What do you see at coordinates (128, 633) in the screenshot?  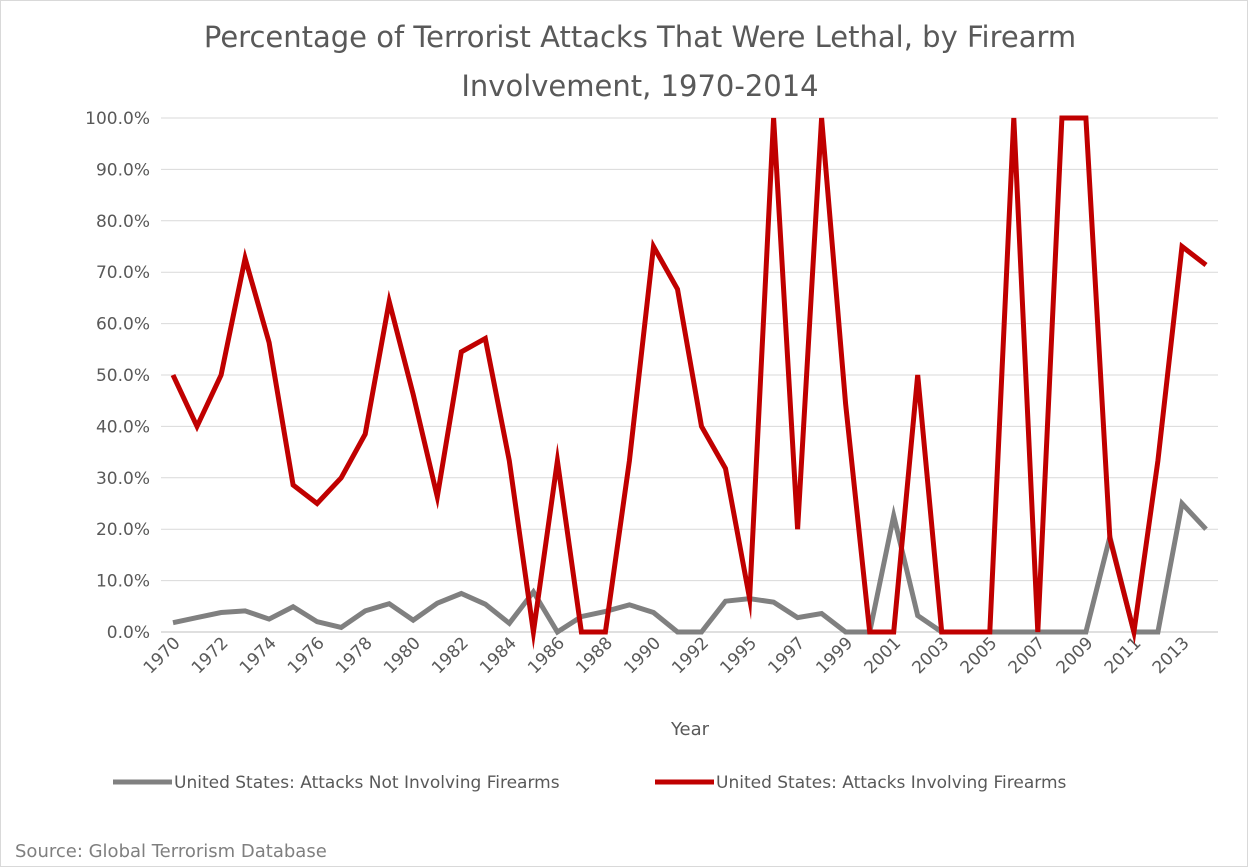 I see `y-tick-label: 0.0%` at bounding box center [128, 633].